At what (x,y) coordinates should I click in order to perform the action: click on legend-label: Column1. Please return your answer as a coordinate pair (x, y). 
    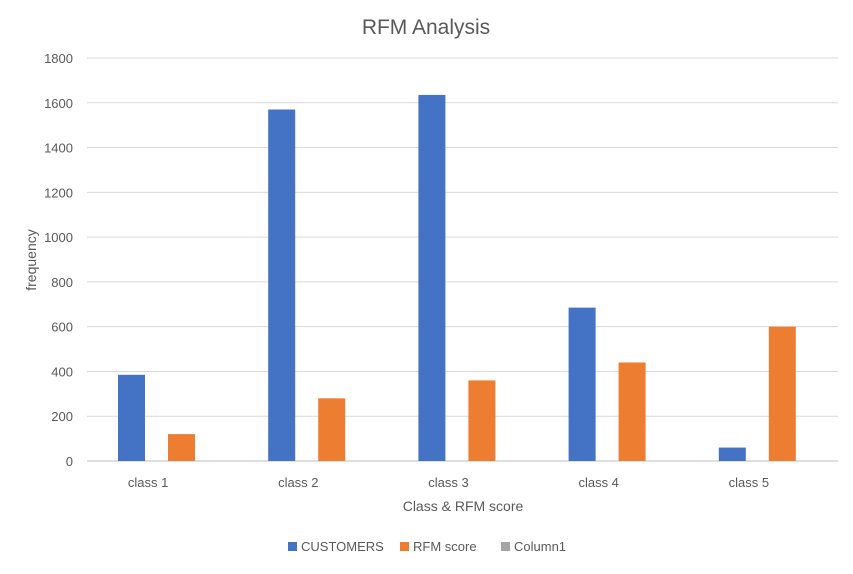
    Looking at the image, I should click on (540, 546).